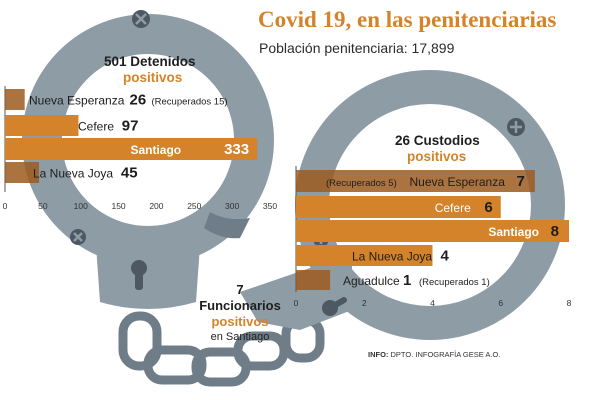  I want to click on detenidos-bar-label: Santiago, so click(155, 150).